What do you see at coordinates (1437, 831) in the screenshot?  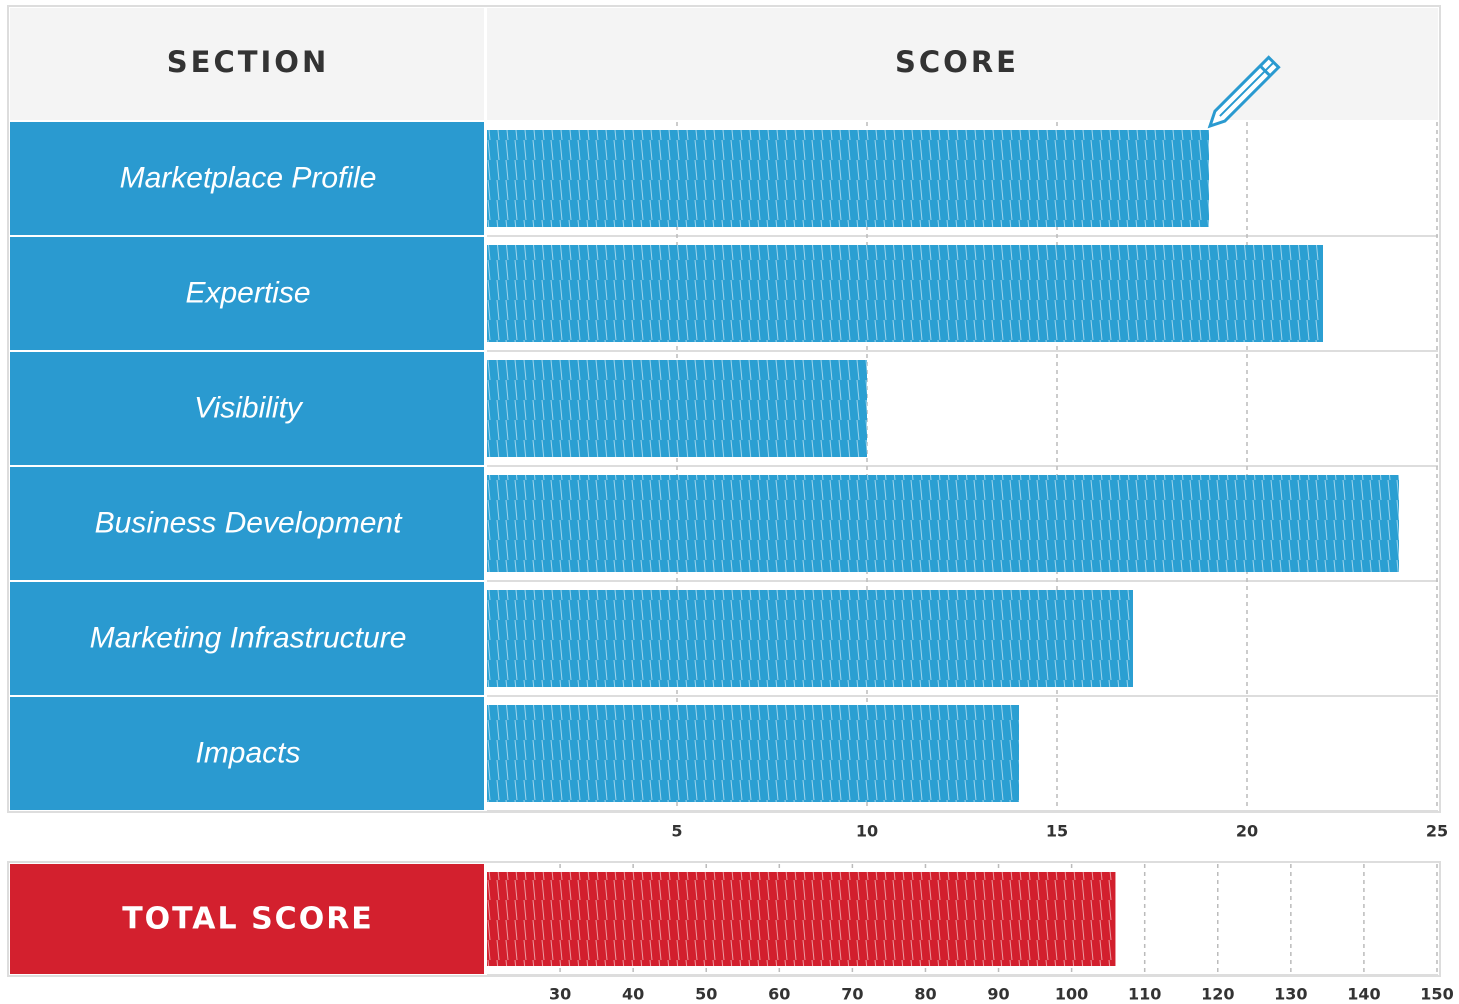 I see `x-tick-label: 25` at bounding box center [1437, 831].